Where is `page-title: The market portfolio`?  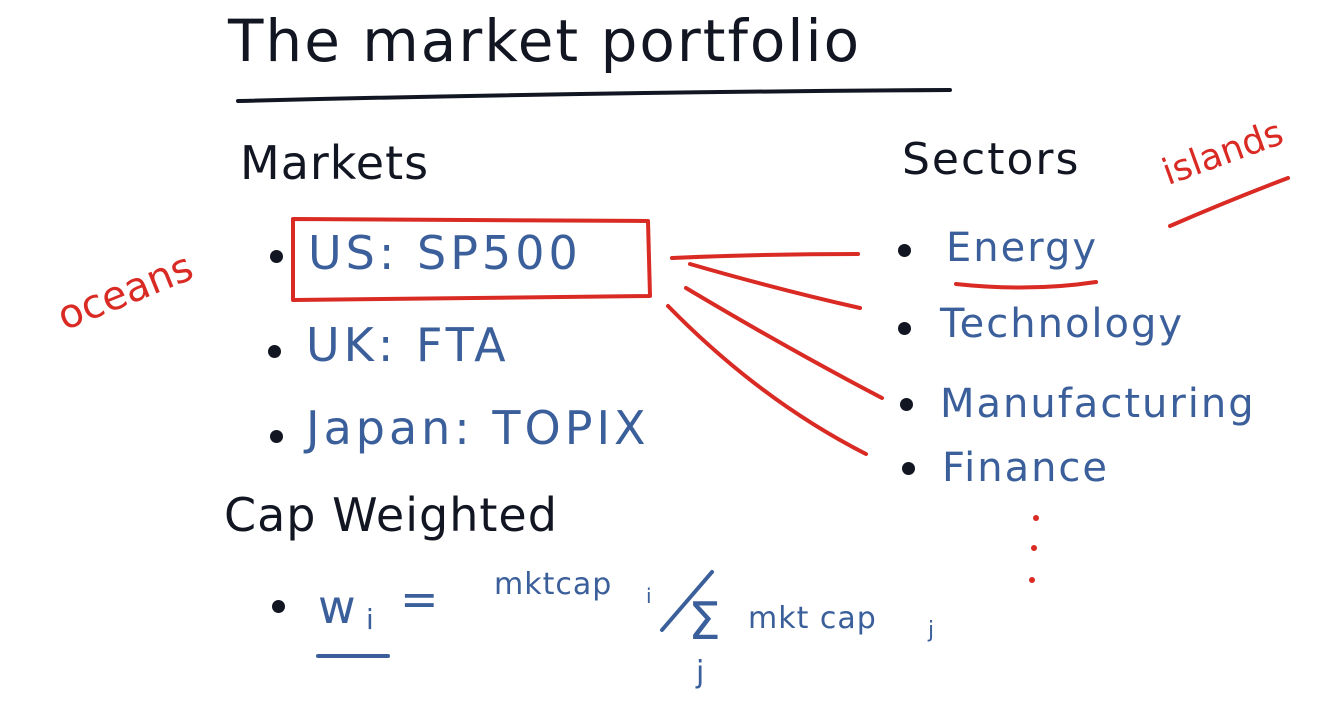
page-title: The market portfolio is located at coordinates (545, 41).